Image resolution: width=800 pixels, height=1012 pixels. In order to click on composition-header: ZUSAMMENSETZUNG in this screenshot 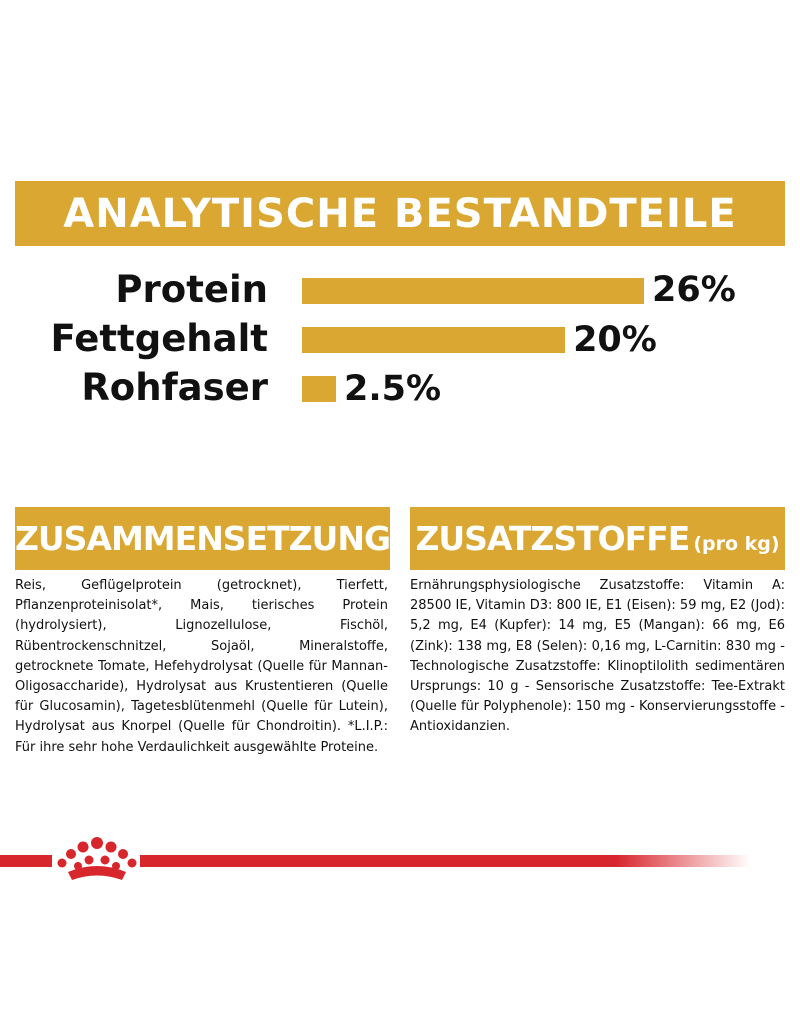, I will do `click(202, 538)`.